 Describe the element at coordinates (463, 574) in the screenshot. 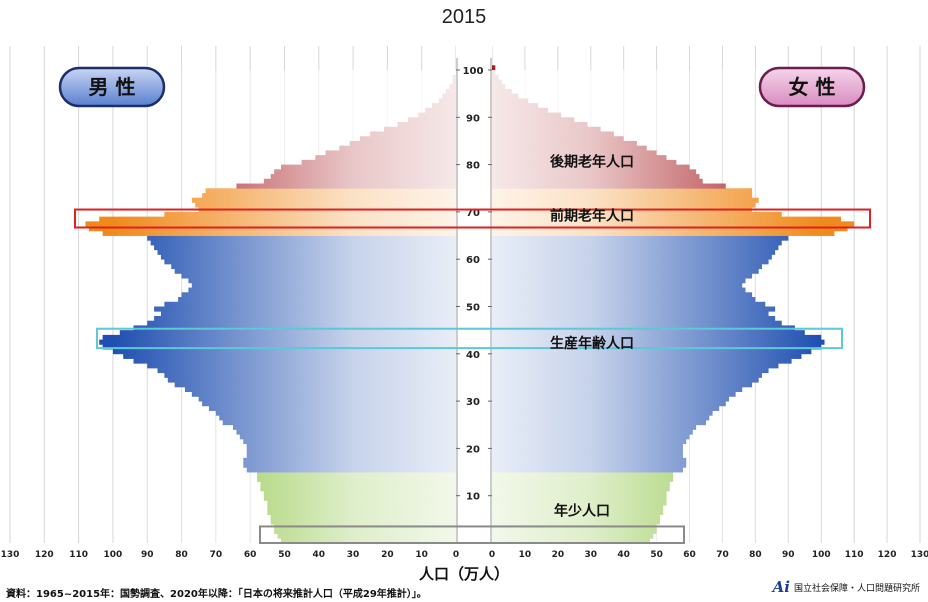

I see `x-axis-label: 人口（万人）` at that location.